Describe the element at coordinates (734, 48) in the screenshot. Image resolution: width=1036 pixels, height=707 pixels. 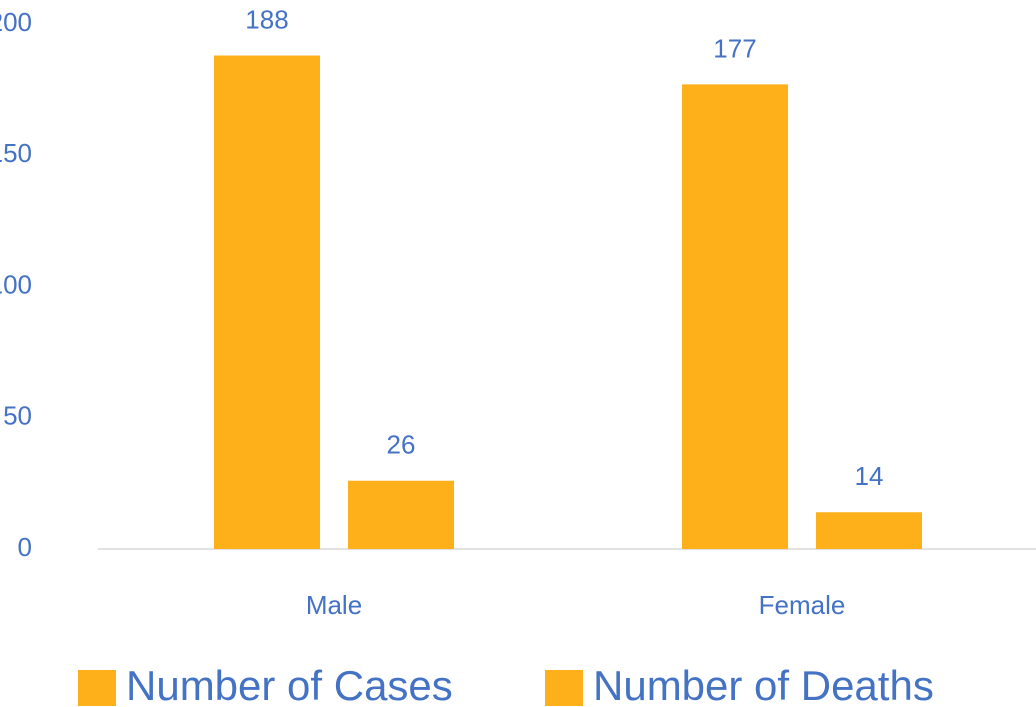
I see `data-label: 177` at that location.